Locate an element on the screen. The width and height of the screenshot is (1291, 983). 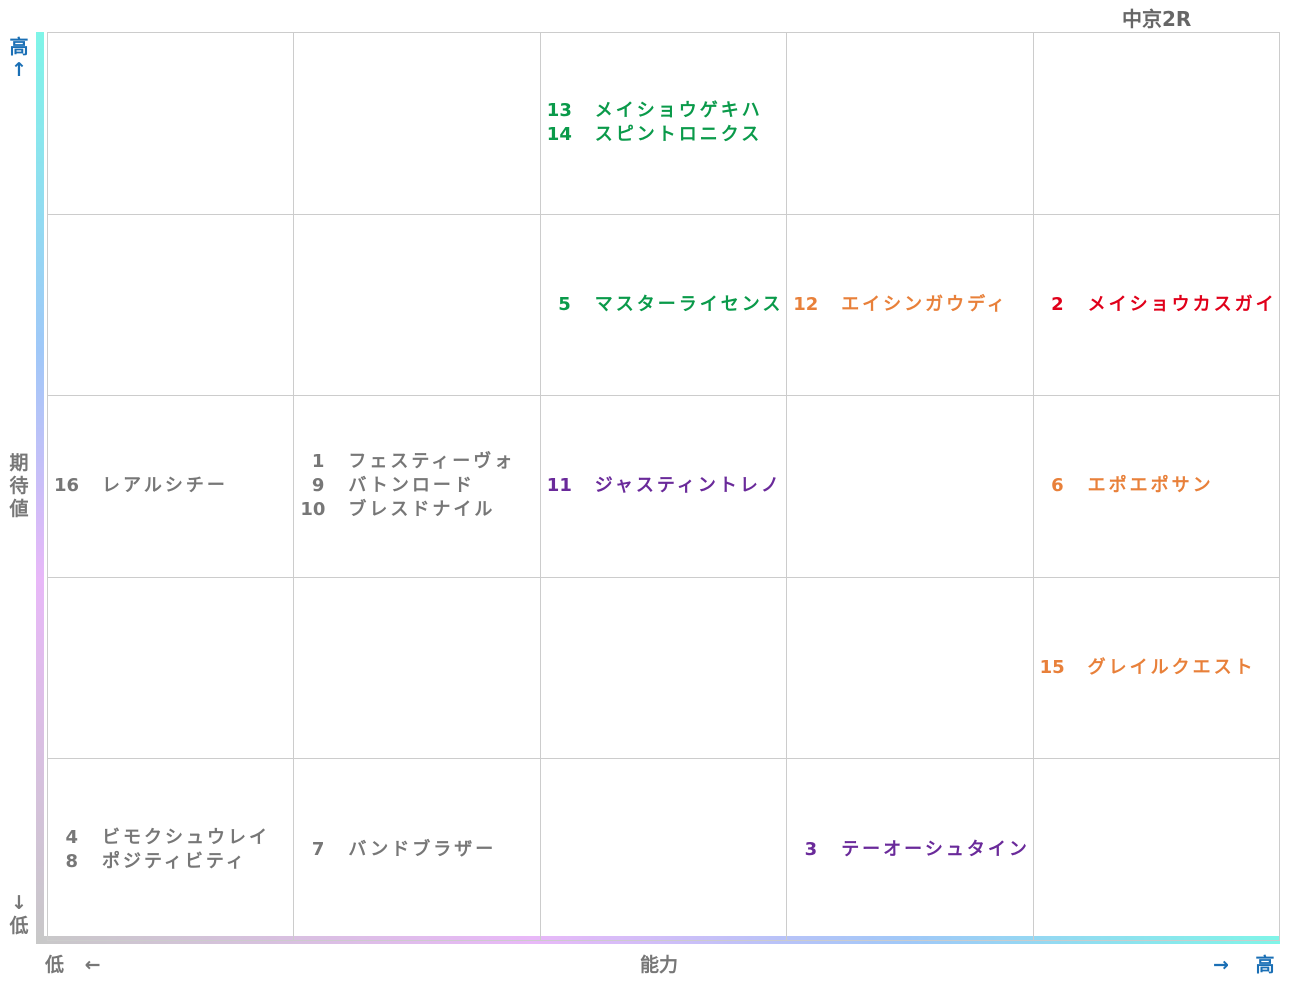
entry-name: メイショウカスガイ is located at coordinates (1182, 304).